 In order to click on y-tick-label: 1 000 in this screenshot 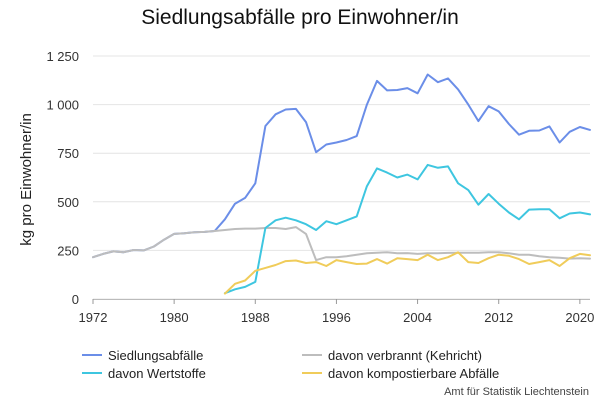, I will do `click(62, 105)`.